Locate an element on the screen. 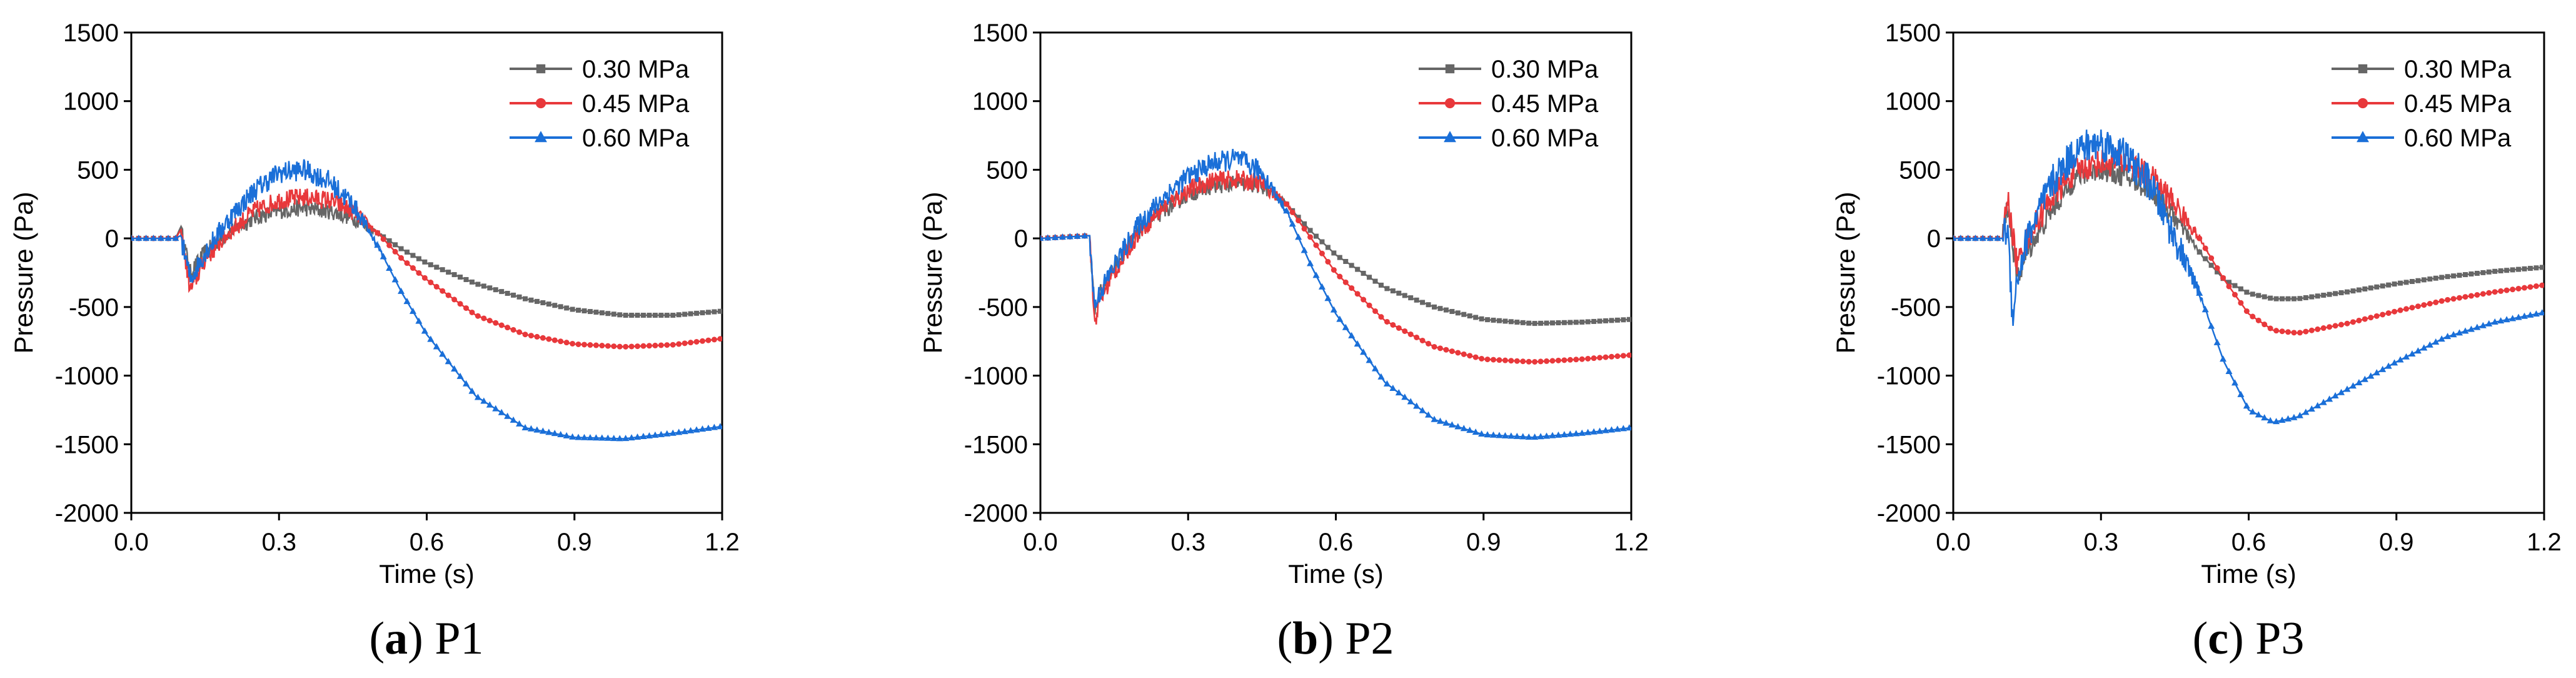  y-tick-label: 1000 is located at coordinates (1913, 102).